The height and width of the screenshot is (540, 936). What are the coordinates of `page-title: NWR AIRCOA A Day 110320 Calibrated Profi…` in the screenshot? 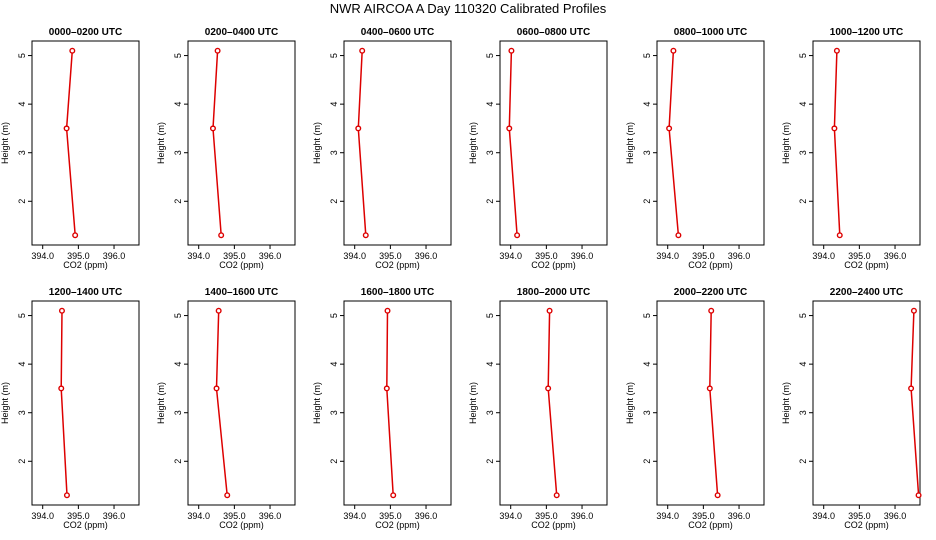 It's located at (468, 8).